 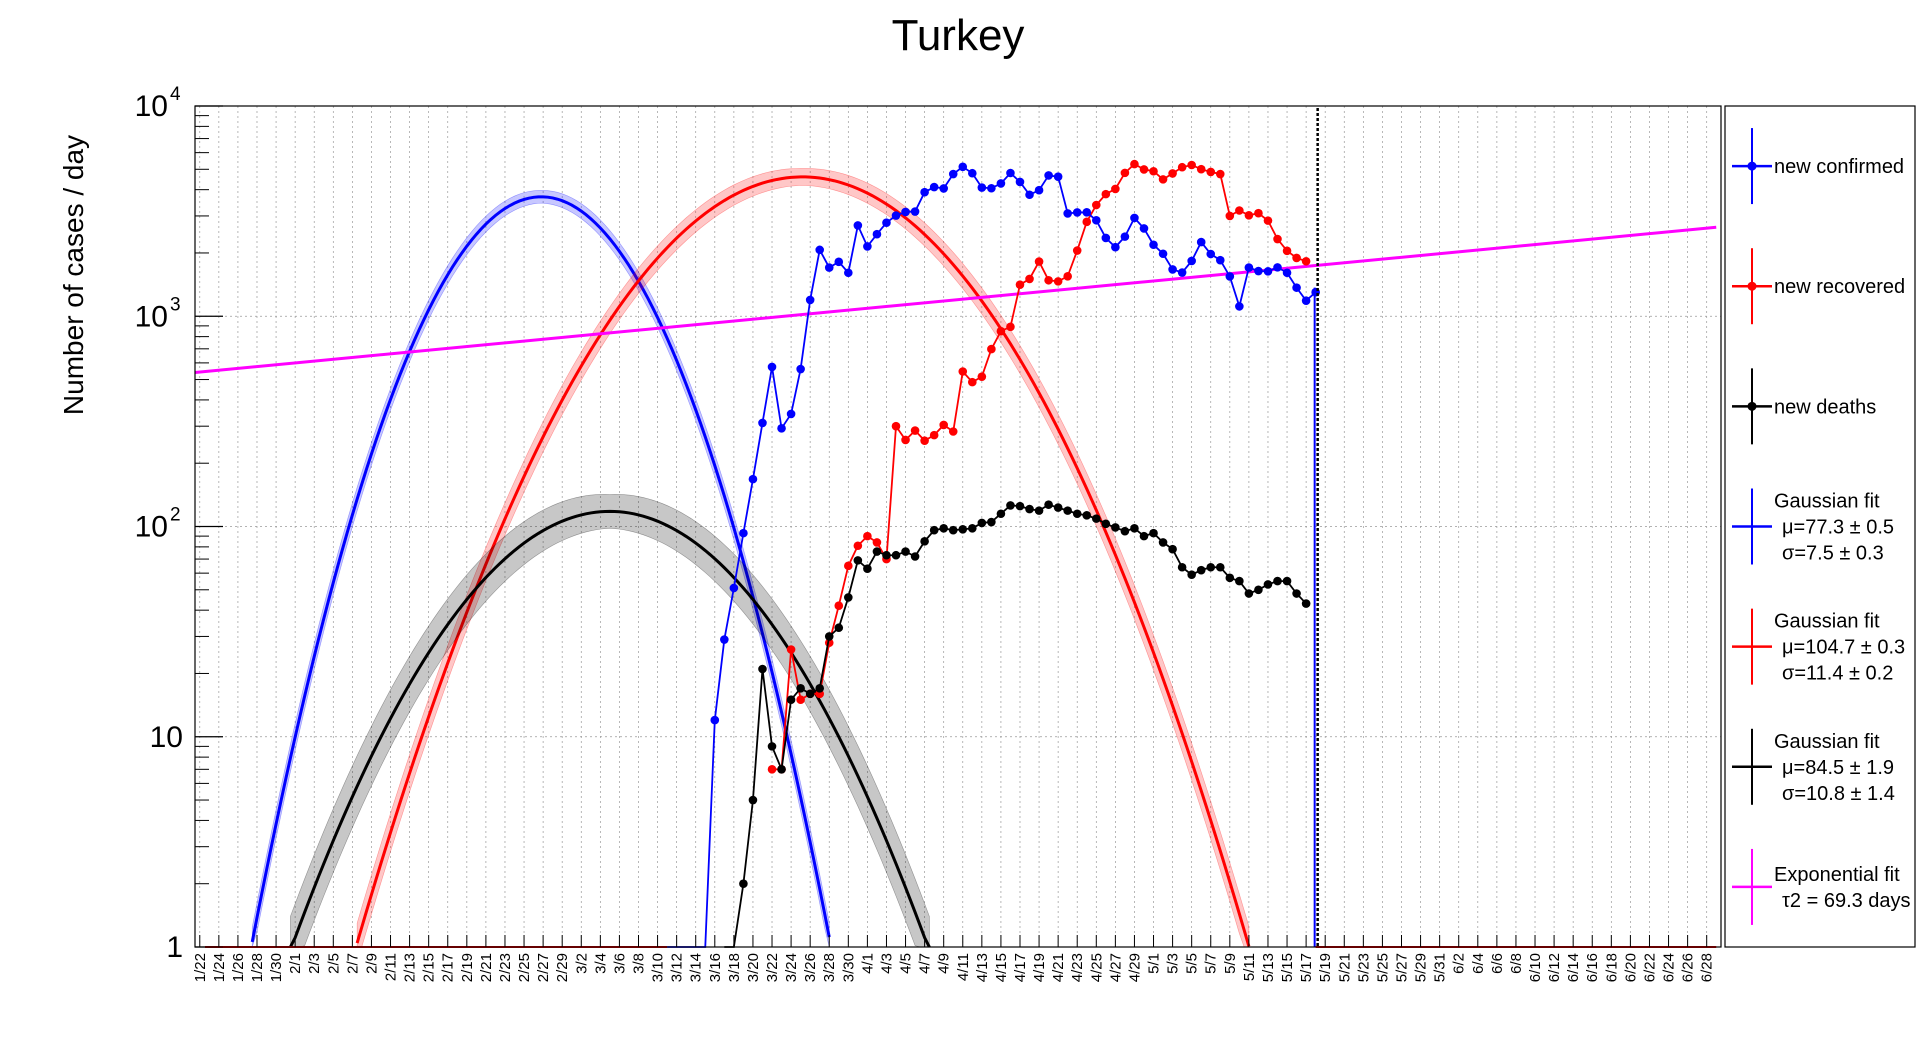 What do you see at coordinates (886, 963) in the screenshot?
I see `x-tick-label: 4/3` at bounding box center [886, 963].